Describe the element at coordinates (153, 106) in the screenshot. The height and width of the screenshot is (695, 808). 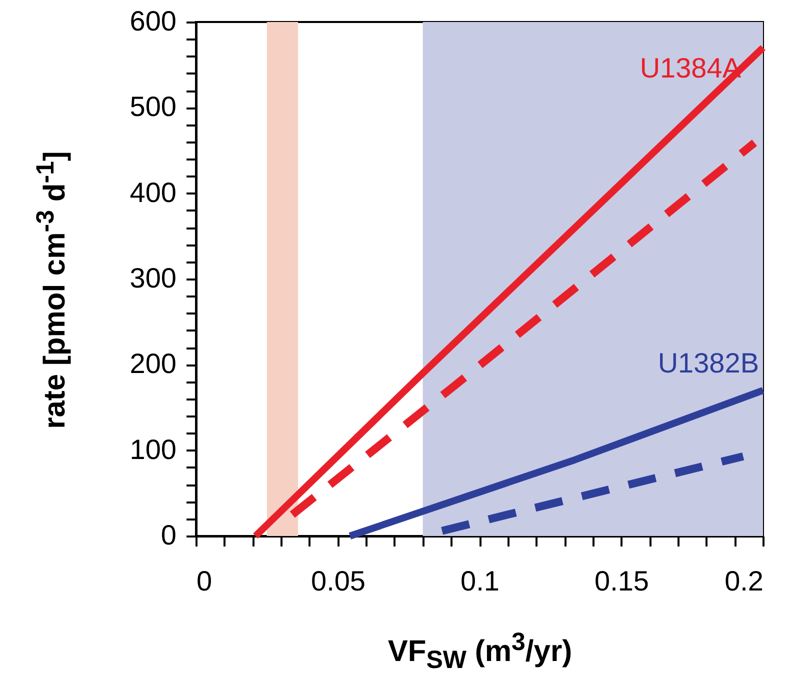
I see `y-tick-label: 500` at that location.